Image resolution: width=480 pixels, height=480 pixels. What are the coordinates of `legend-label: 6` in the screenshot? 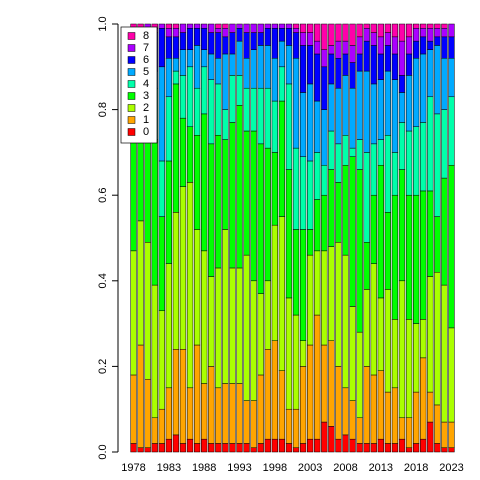 It's located at (146, 60).